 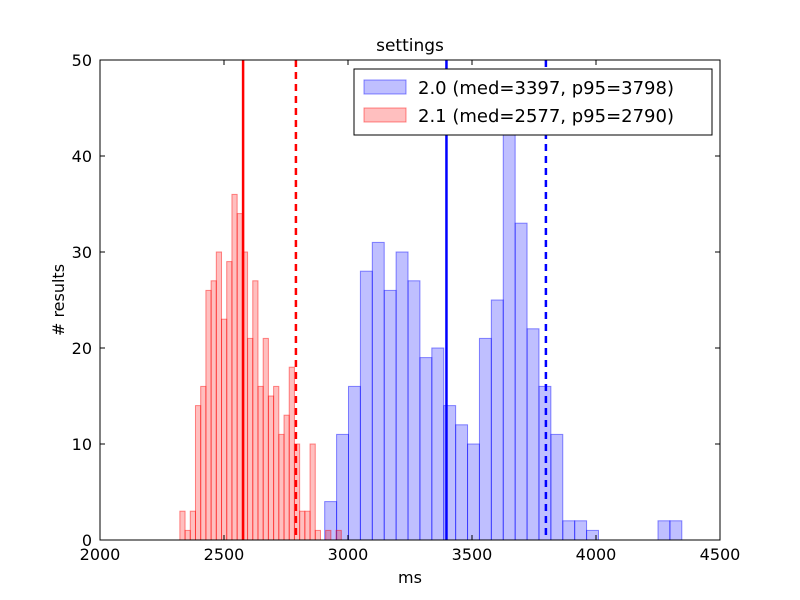 I want to click on x-tick-label: 3000, so click(x=348, y=554).